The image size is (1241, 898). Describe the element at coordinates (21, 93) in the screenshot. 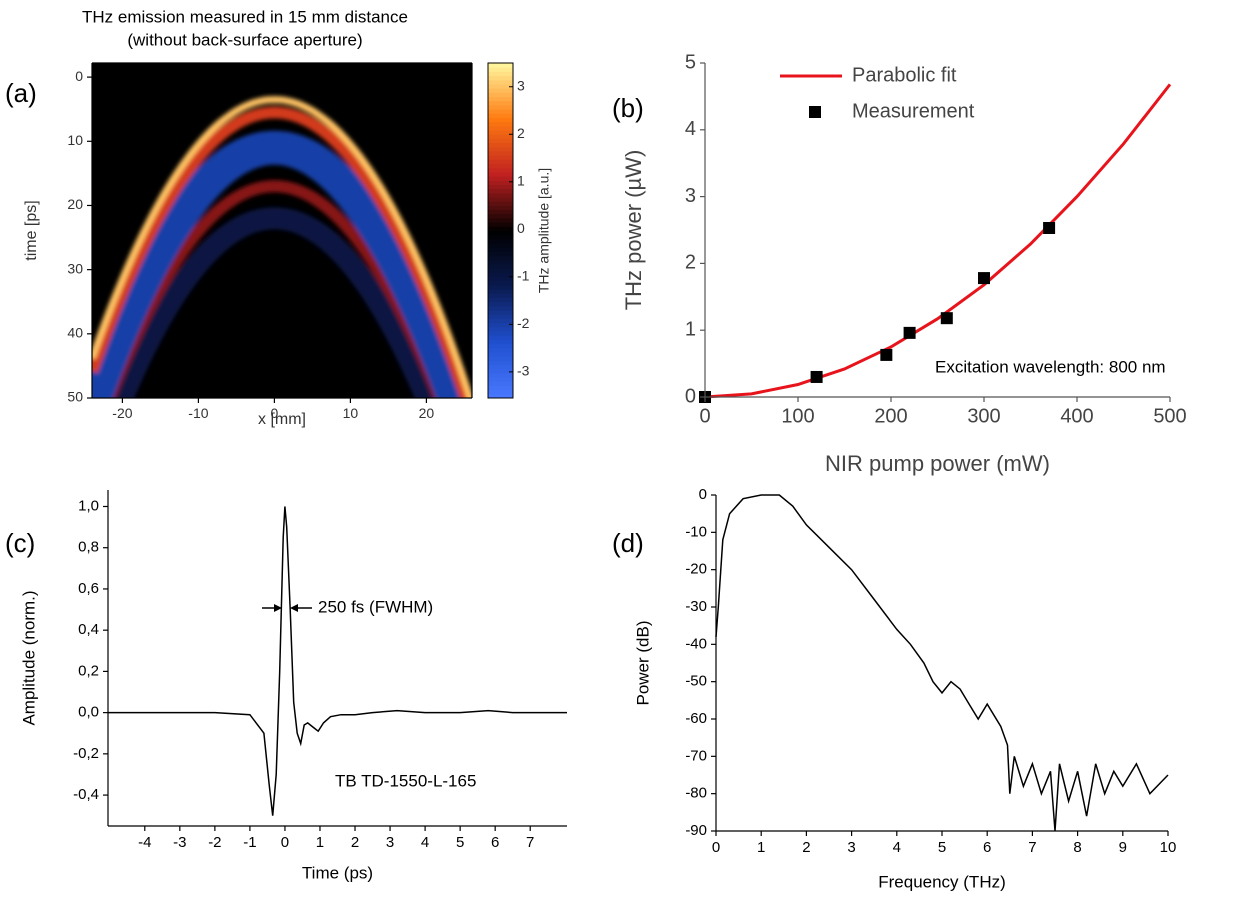

I see `panel-label: (a)` at that location.